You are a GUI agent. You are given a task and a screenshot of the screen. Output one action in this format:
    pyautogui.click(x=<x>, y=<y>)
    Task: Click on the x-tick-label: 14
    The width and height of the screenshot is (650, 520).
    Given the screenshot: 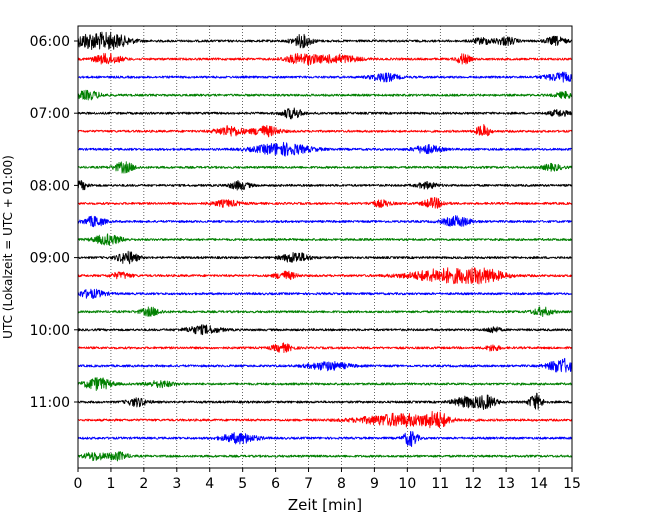 What is the action you would take?
    pyautogui.click(x=539, y=484)
    